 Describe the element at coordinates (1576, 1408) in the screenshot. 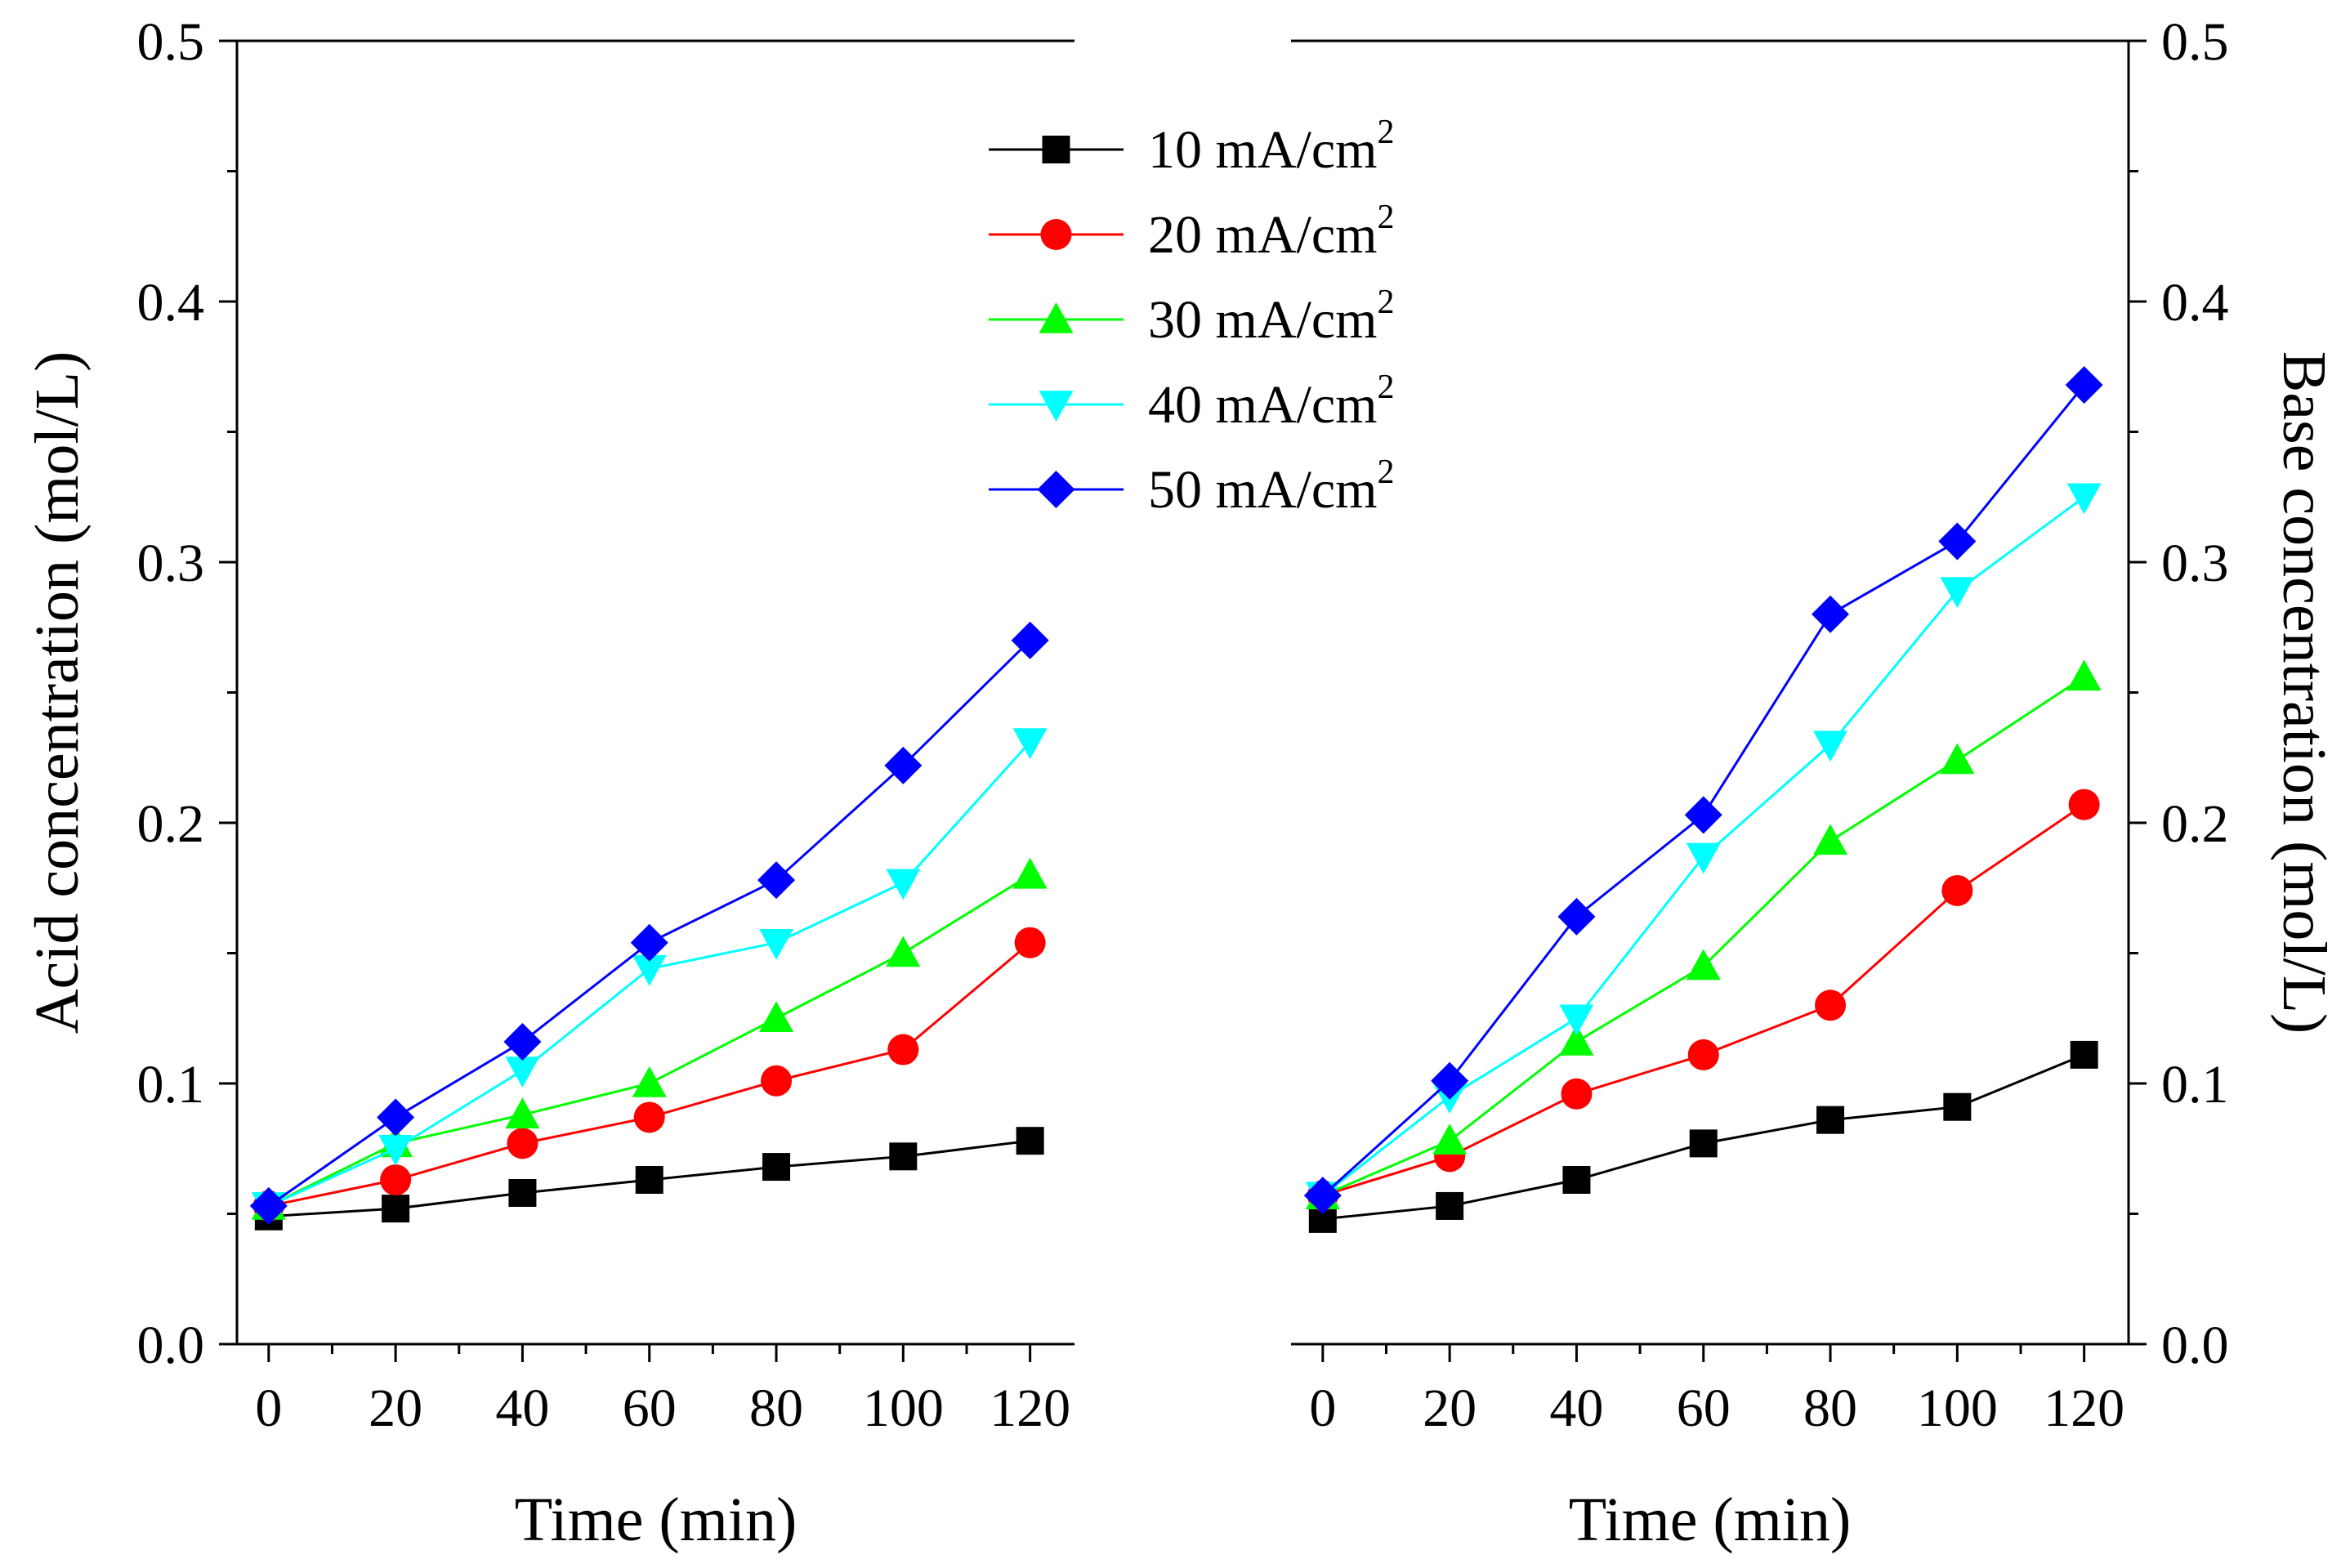

I see `x-tick-label: 40` at that location.